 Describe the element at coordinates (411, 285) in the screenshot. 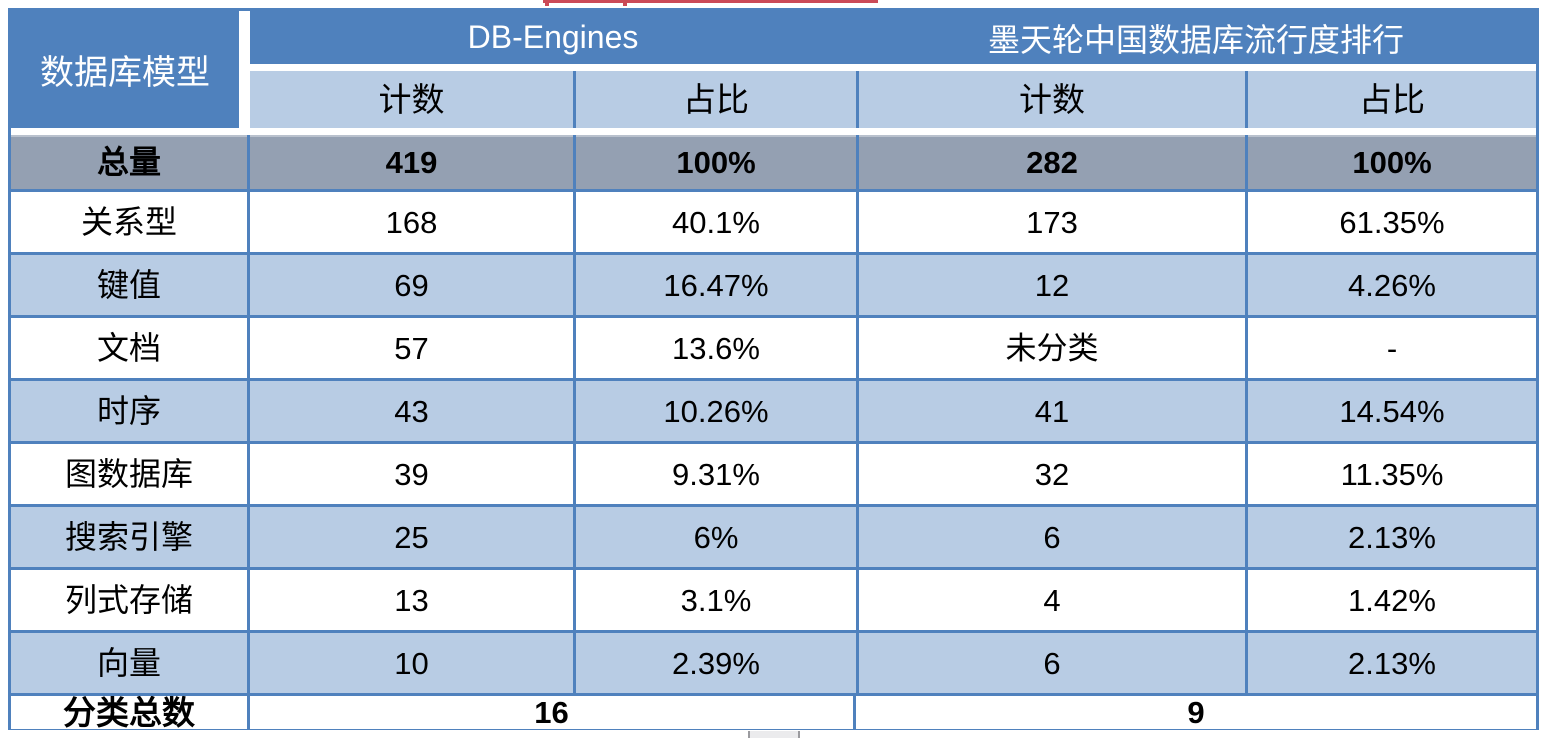

I see `db-count-cell: 69` at that location.